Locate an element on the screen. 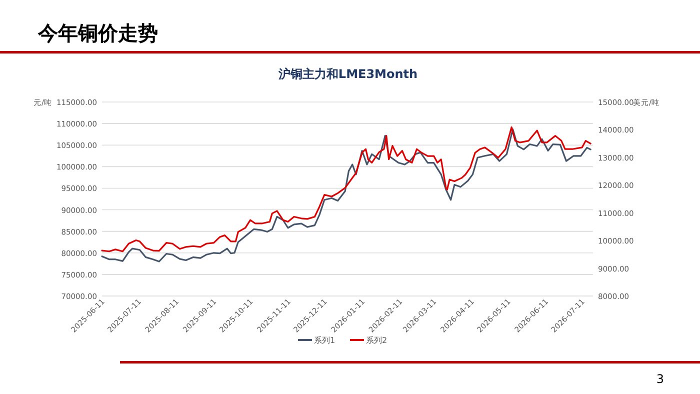 This screenshot has width=700, height=394. chart-title: 今年铜价走势 is located at coordinates (97, 33).